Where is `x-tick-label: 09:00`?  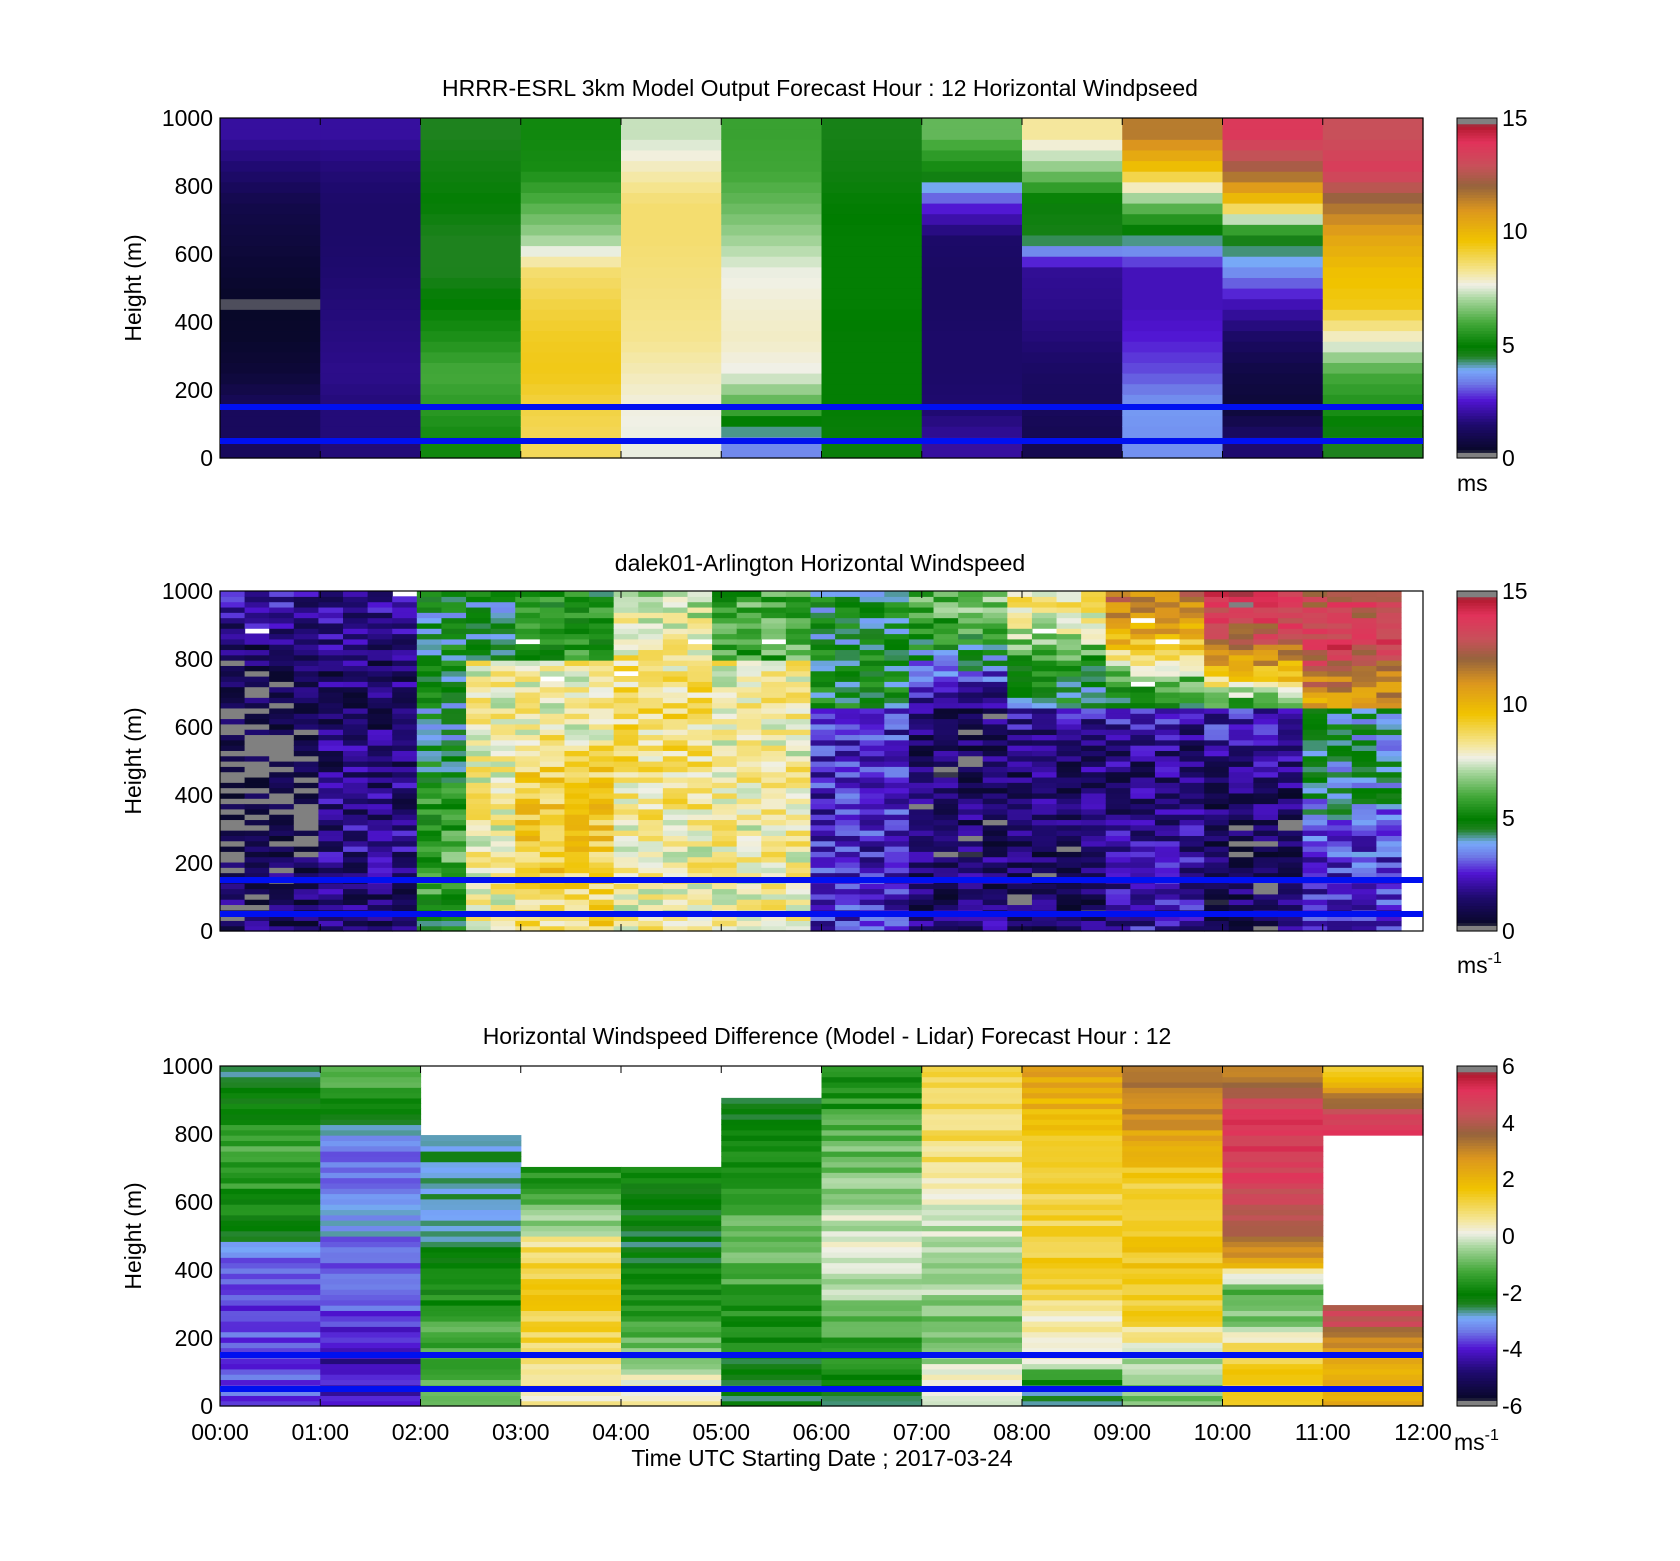
x-tick-label: 09:00 is located at coordinates (1122, 1432).